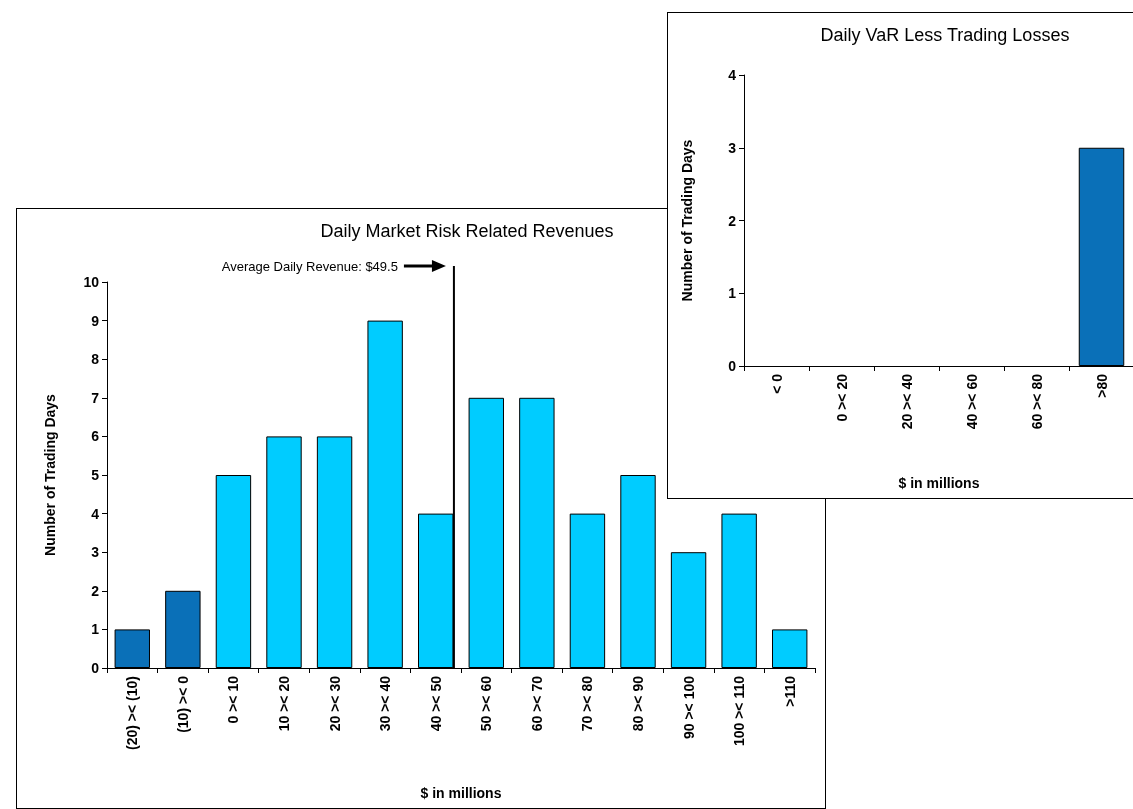 The width and height of the screenshot is (1133, 809). I want to click on x-tick-label: >110, so click(789, 691).